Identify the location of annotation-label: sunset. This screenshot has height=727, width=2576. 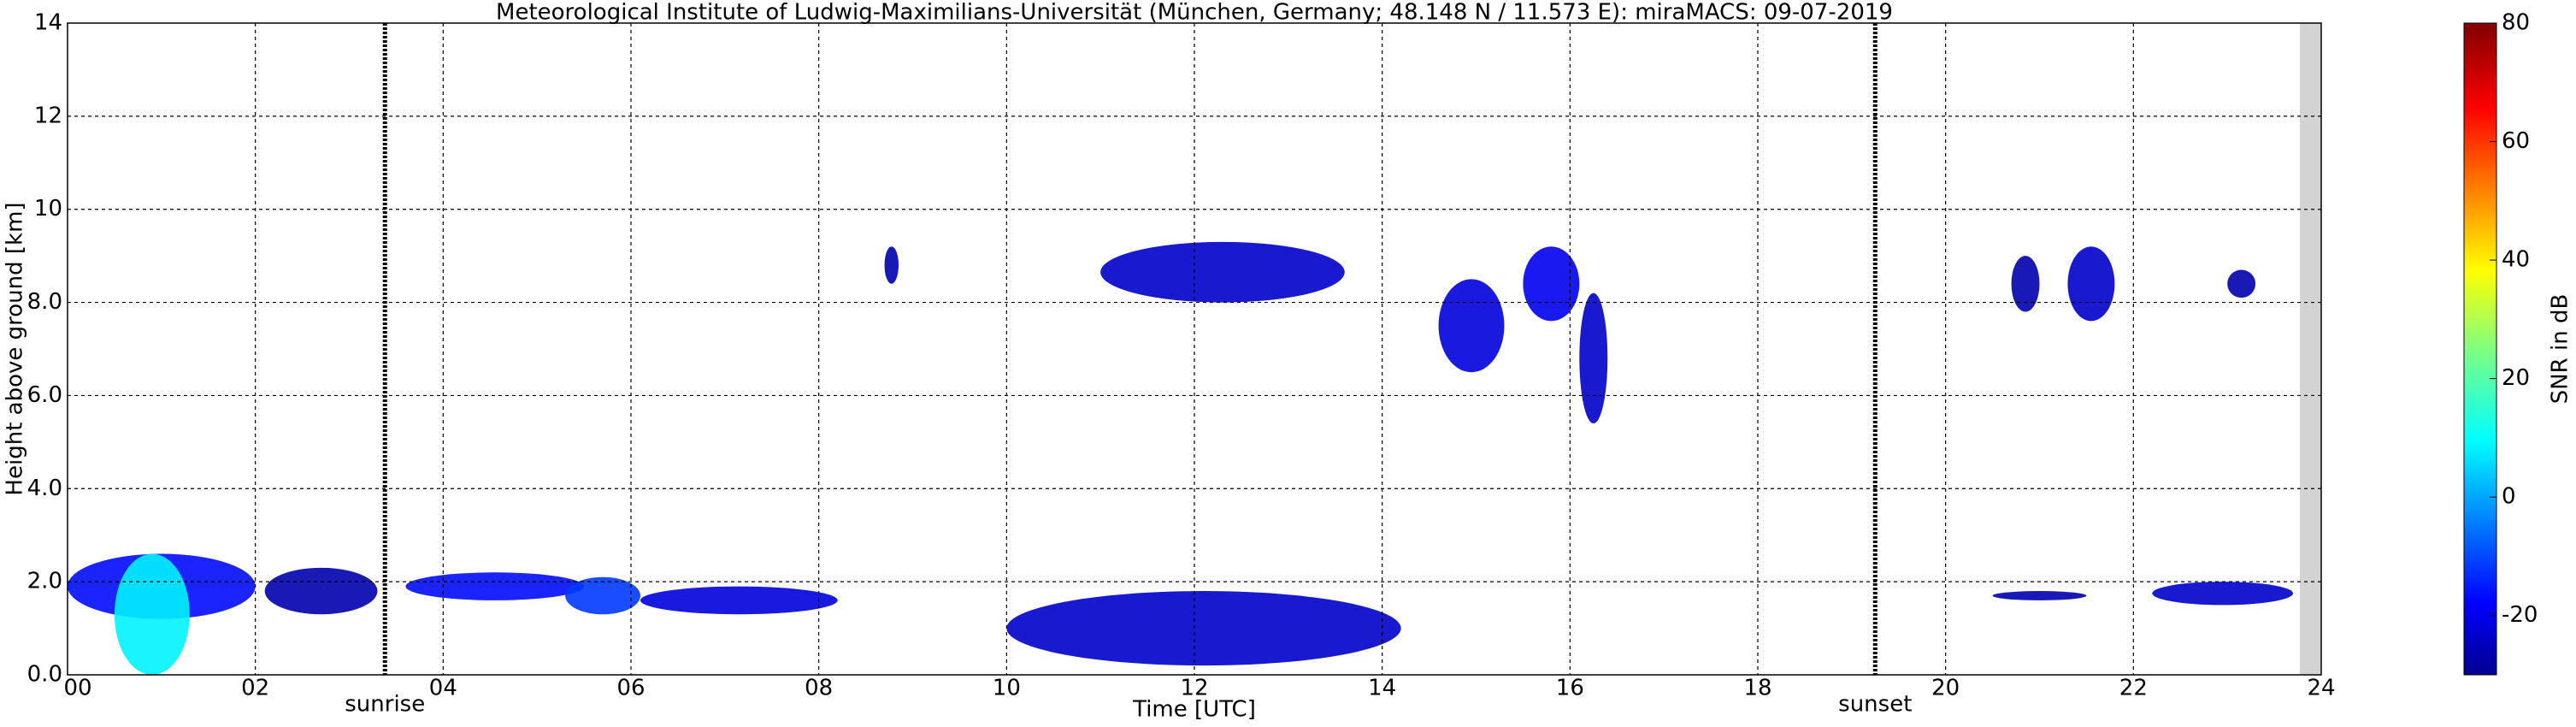
(1875, 705).